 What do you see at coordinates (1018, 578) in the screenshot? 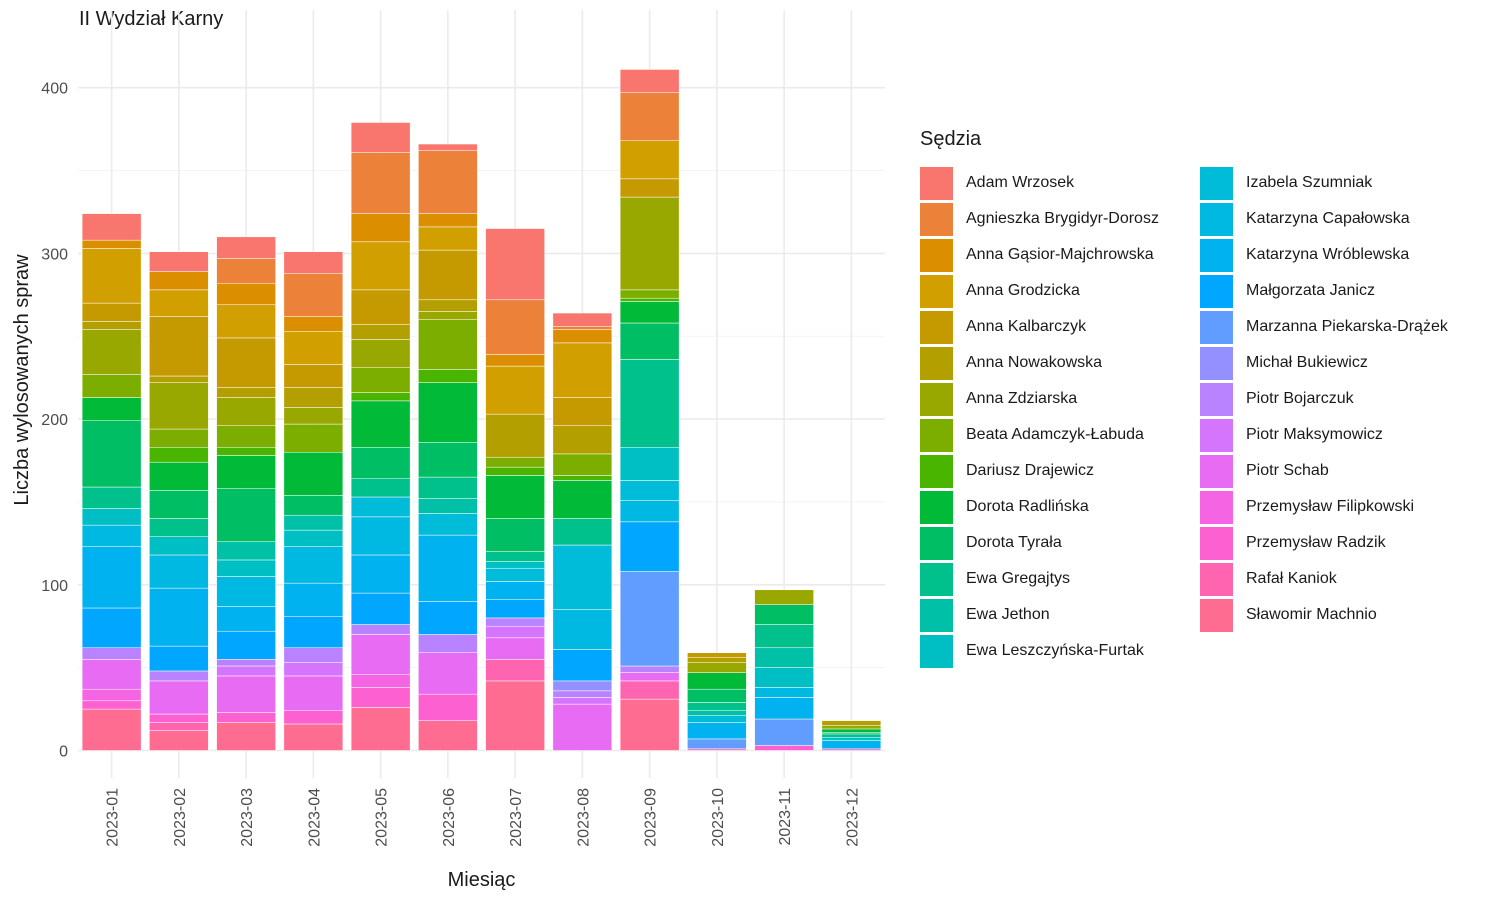
I see `legend-label: Ewa Gregajtys` at bounding box center [1018, 578].